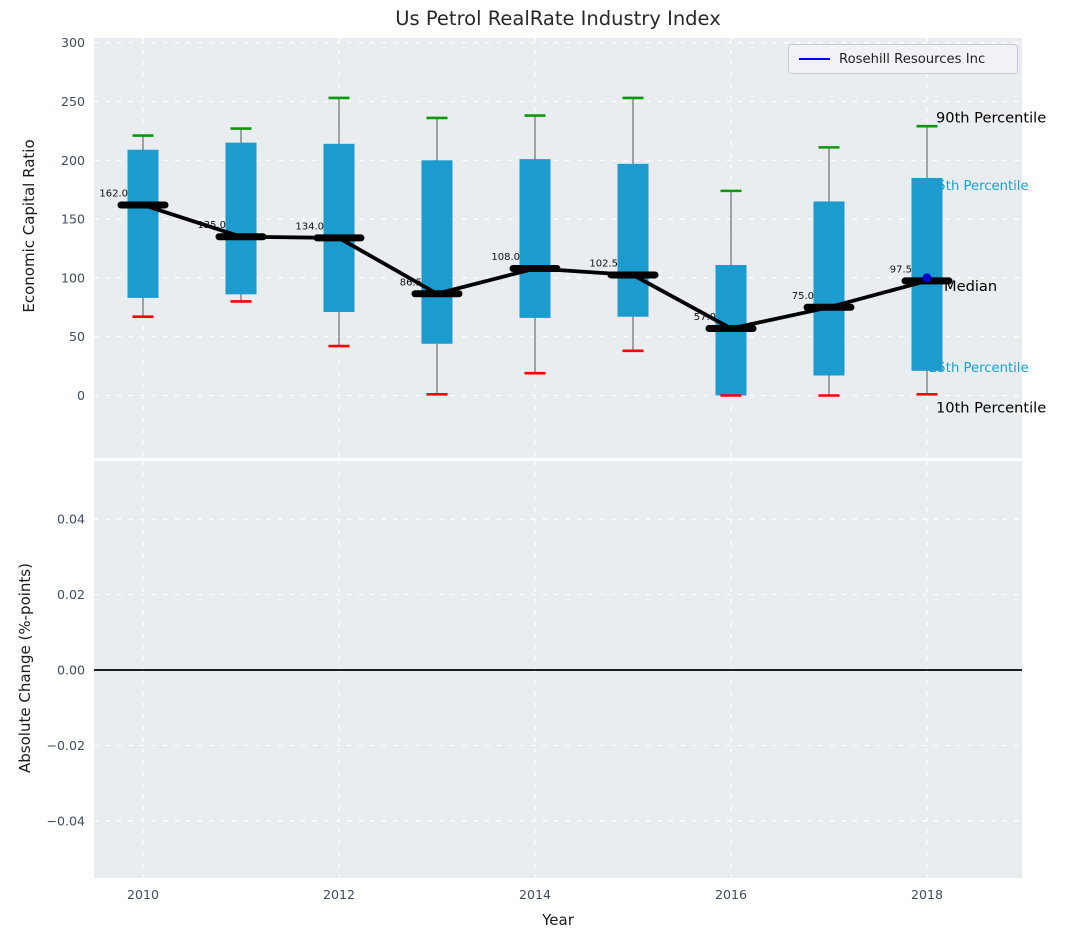 The height and width of the screenshot is (942, 1072). Describe the element at coordinates (411, 282) in the screenshot. I see `median-value-label: 86.5` at that location.